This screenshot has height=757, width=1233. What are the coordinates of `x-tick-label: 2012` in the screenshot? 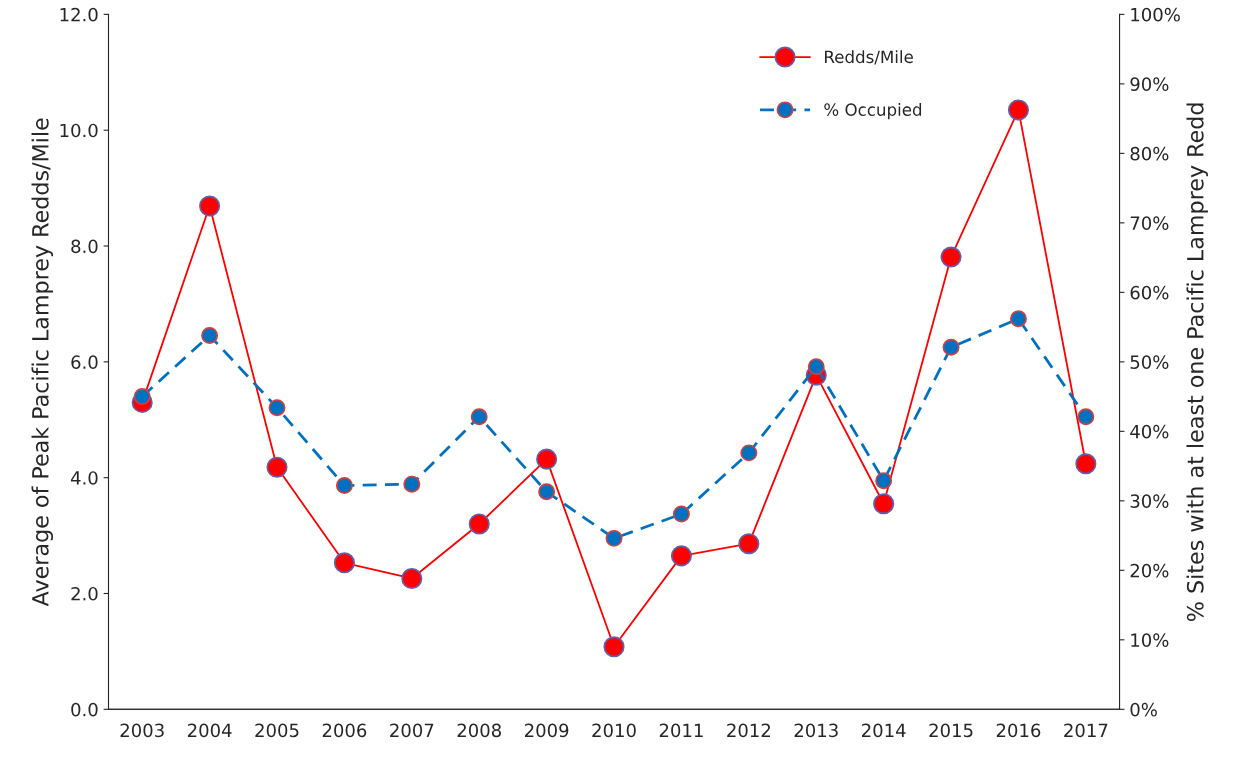 It's located at (749, 730).